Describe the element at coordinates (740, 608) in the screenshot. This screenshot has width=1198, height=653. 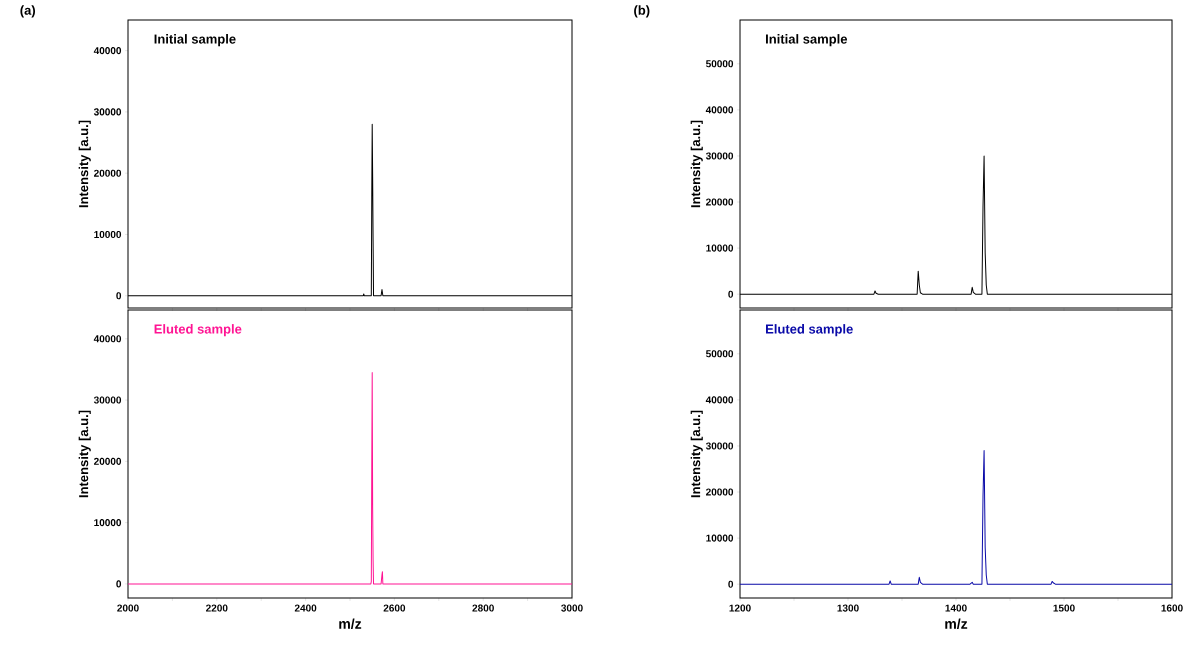
I see `x-tick-label: 1200` at that location.